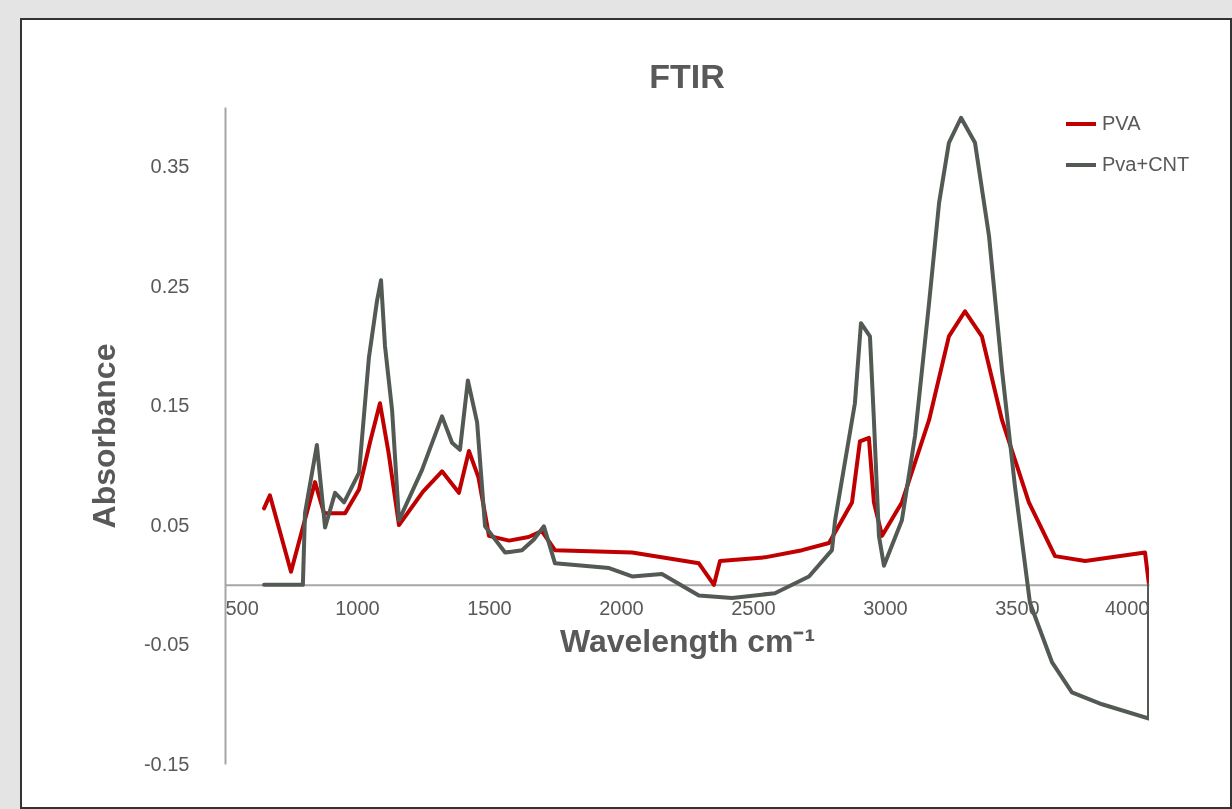 Image resolution: width=1232 pixels, height=809 pixels. I want to click on x-tick-label: 3000, so click(885, 608).